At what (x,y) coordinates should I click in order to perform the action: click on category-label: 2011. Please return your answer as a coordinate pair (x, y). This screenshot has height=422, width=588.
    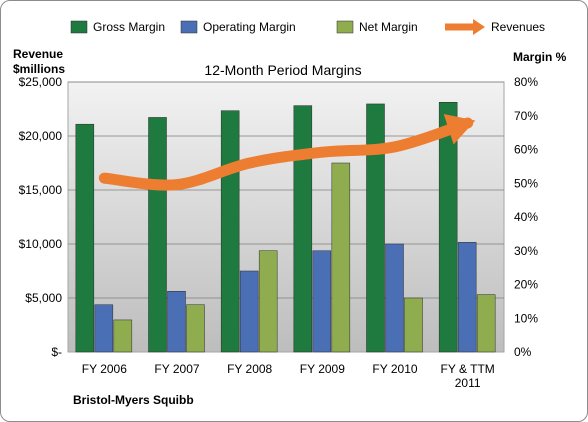
    Looking at the image, I should click on (468, 383).